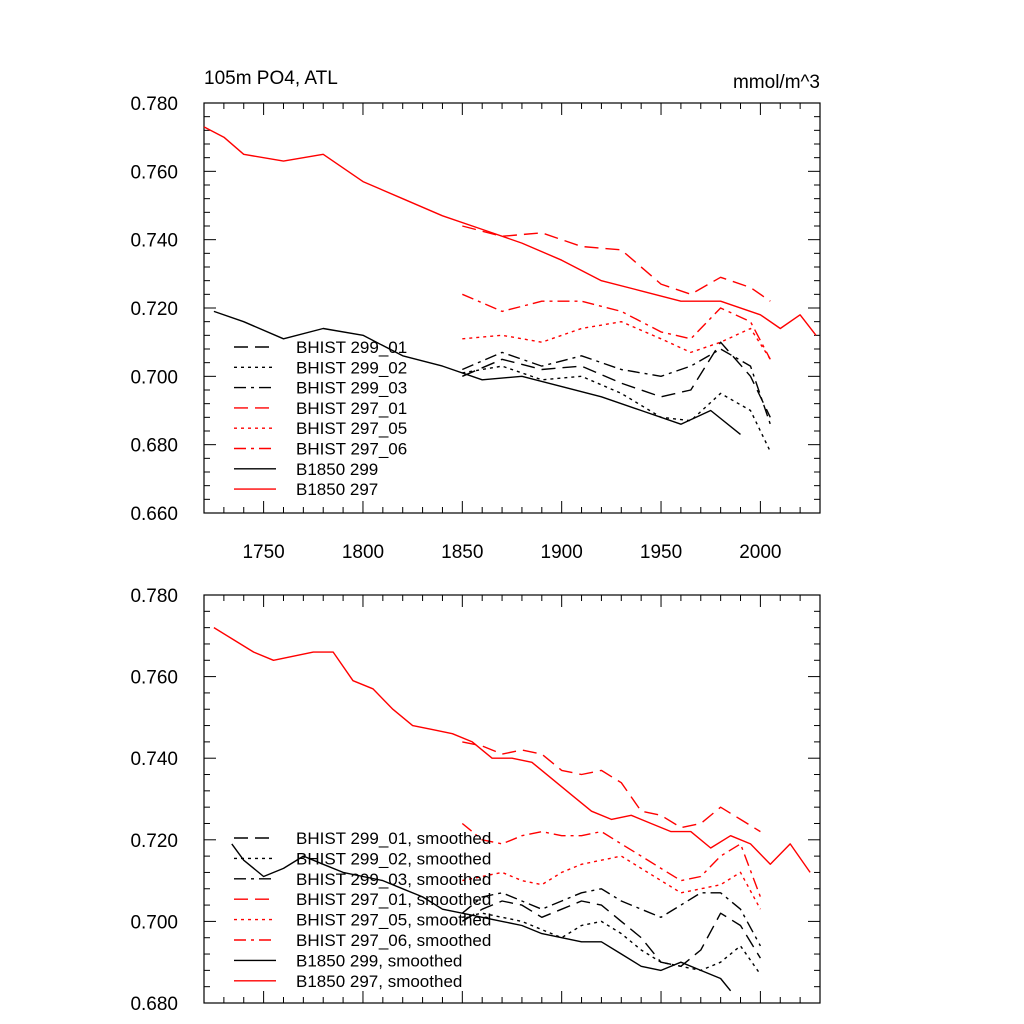 This screenshot has width=1024, height=1024. I want to click on legend-label: BHIST 297_01, so click(351, 408).